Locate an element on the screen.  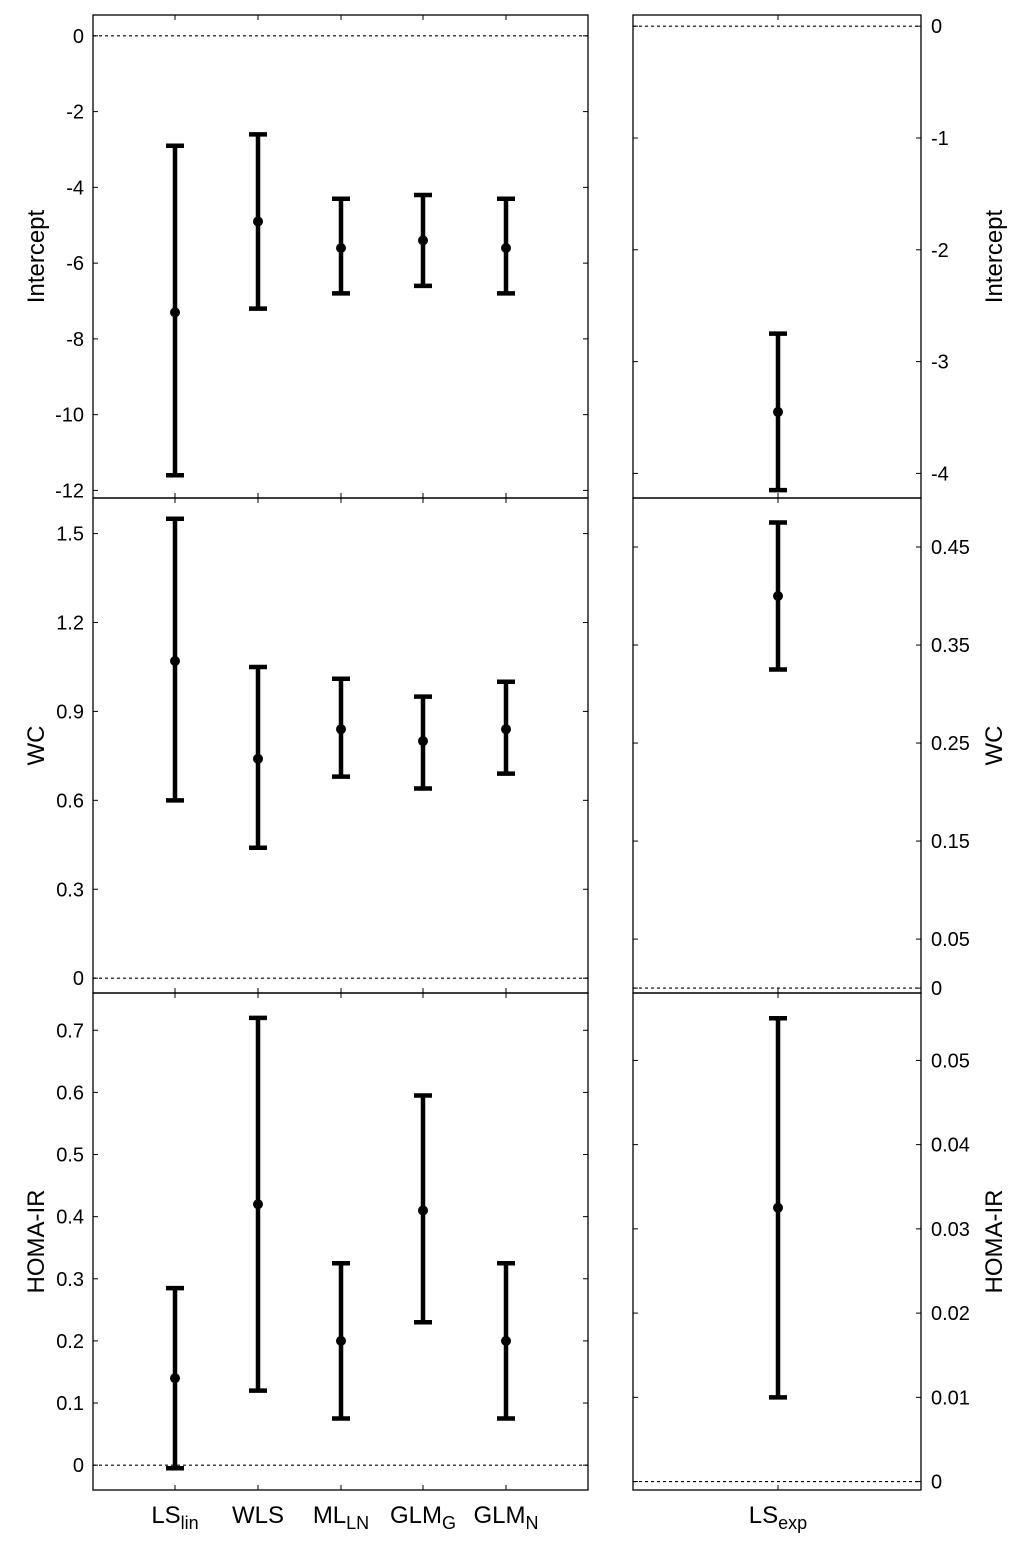
y-tick-label: -8 is located at coordinates (75, 340).